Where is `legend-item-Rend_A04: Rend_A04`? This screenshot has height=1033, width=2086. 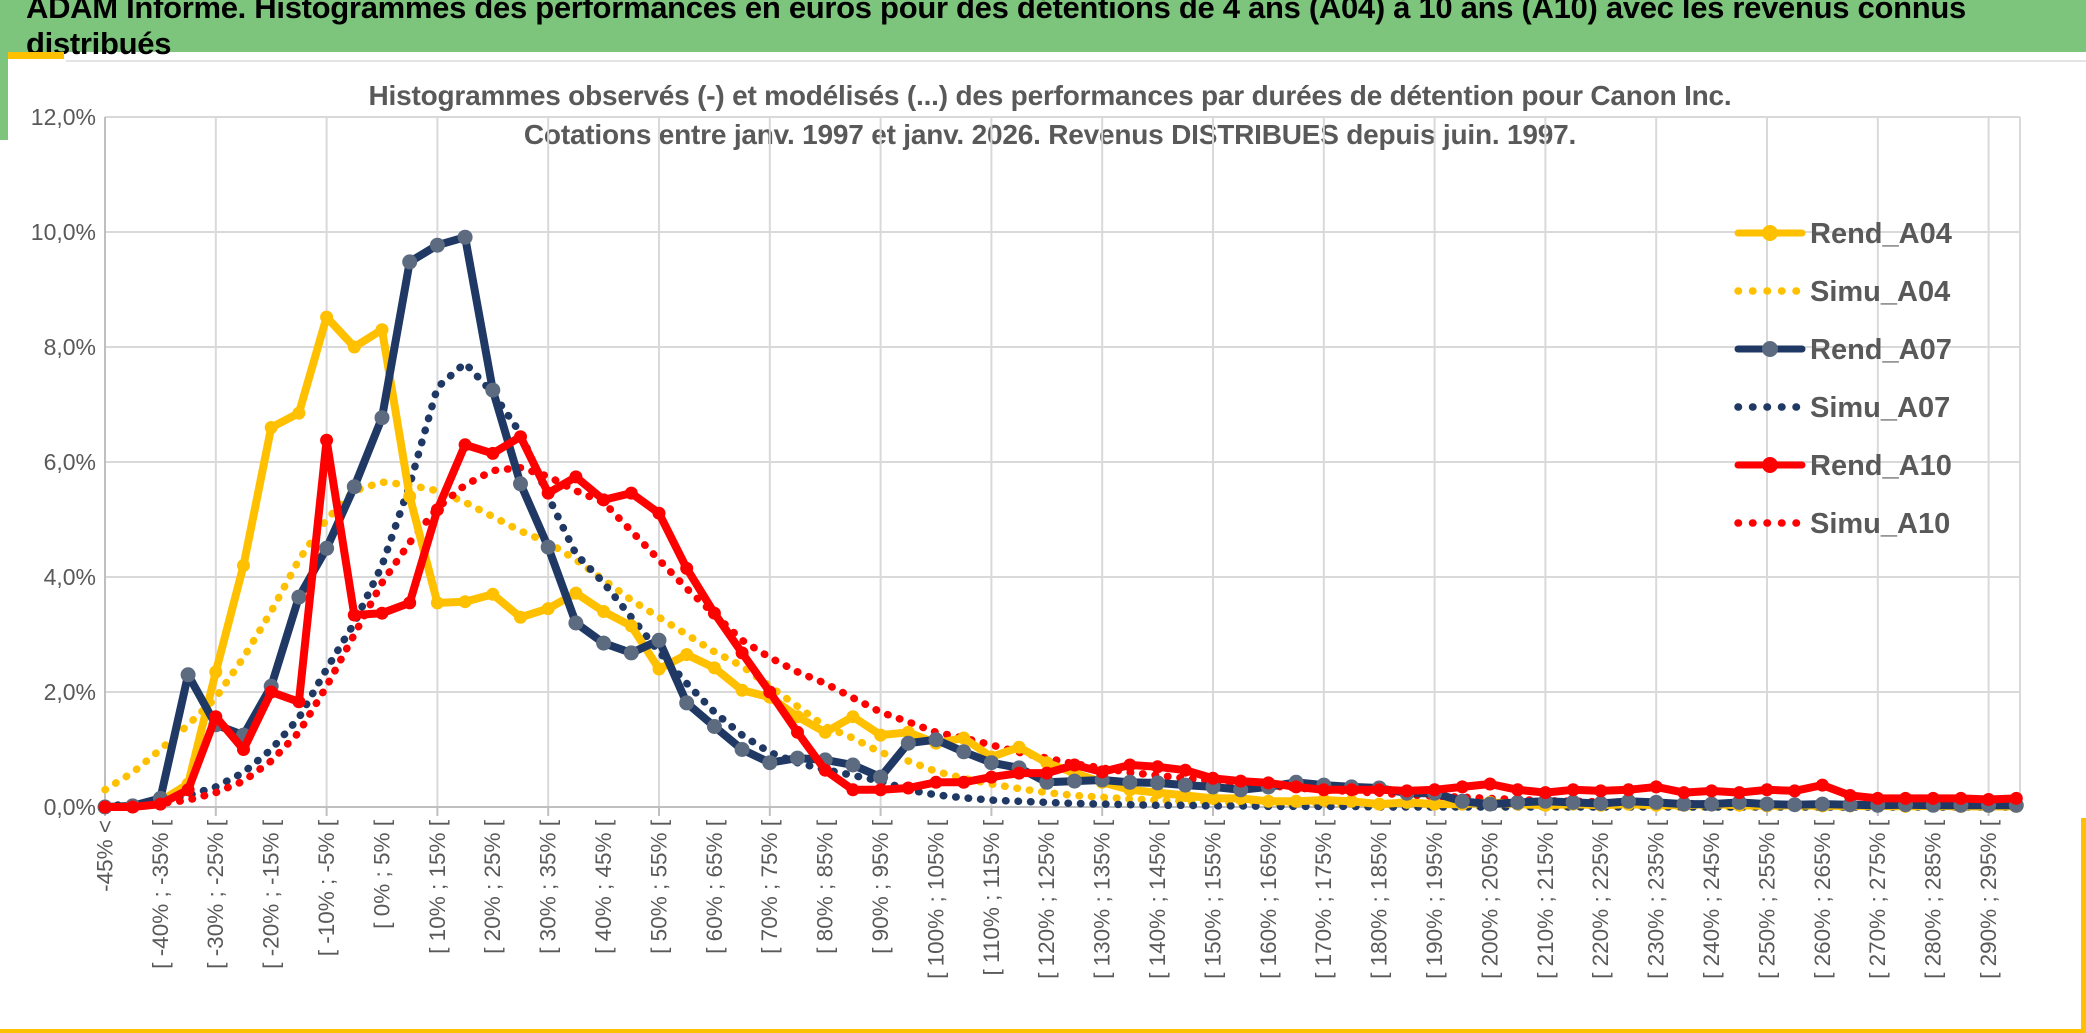 legend-item-Rend_A04: Rend_A04 is located at coordinates (1843, 234).